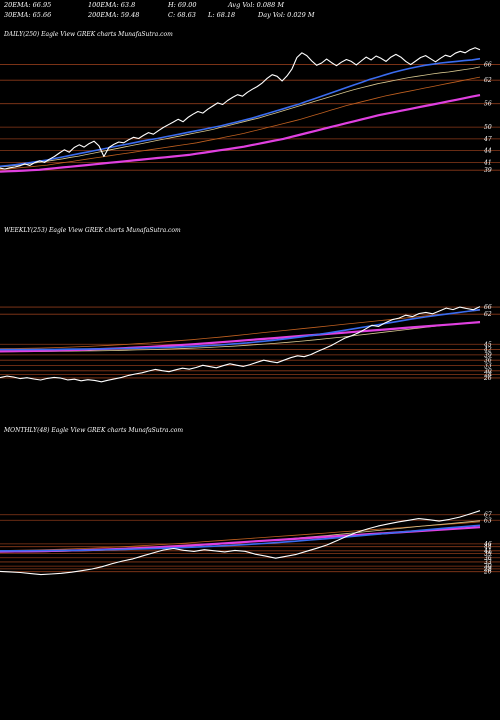 Image resolution: width=500 pixels, height=720 pixels. I want to click on weekly-ema-orange-line, so click(240, 329).